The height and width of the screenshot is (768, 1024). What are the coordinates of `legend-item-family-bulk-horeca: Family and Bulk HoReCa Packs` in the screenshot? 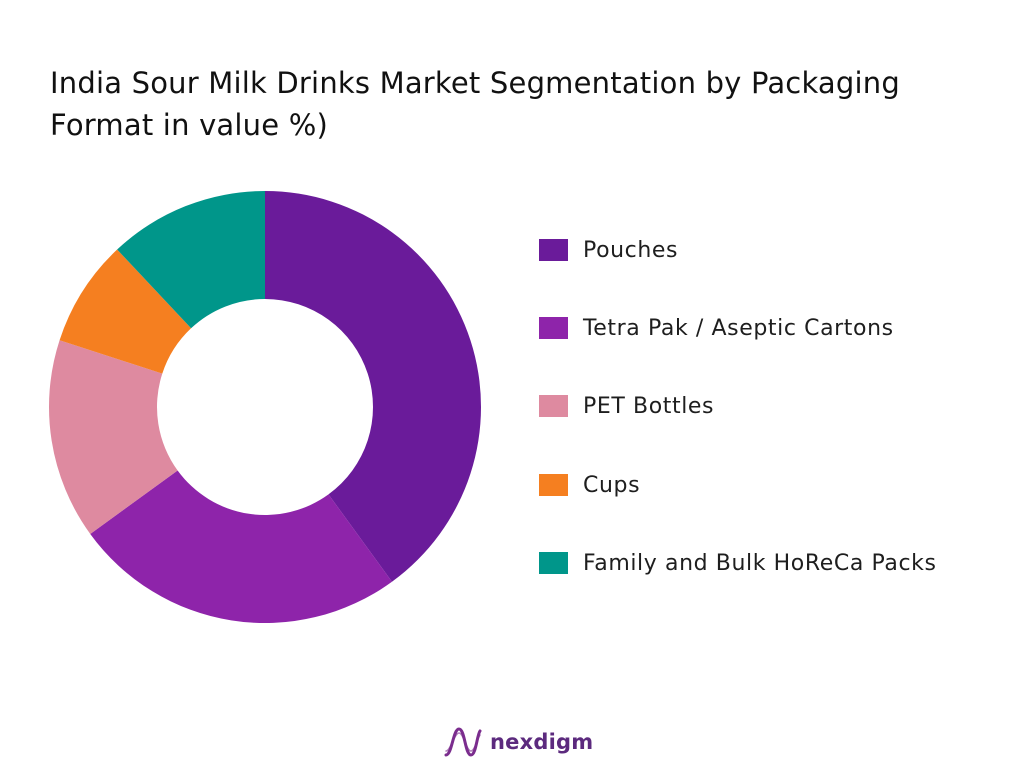 It's located at (738, 563).